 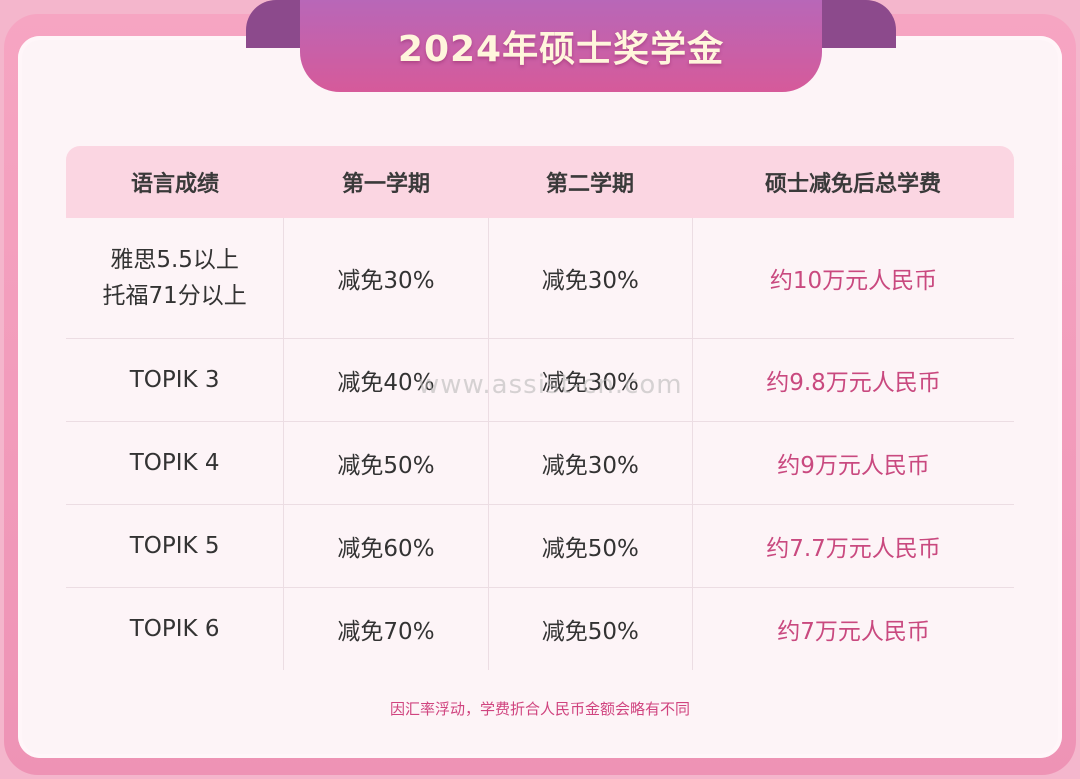 What do you see at coordinates (386, 278) in the screenshot?
I see `first-semester-cell: 减免30%` at bounding box center [386, 278].